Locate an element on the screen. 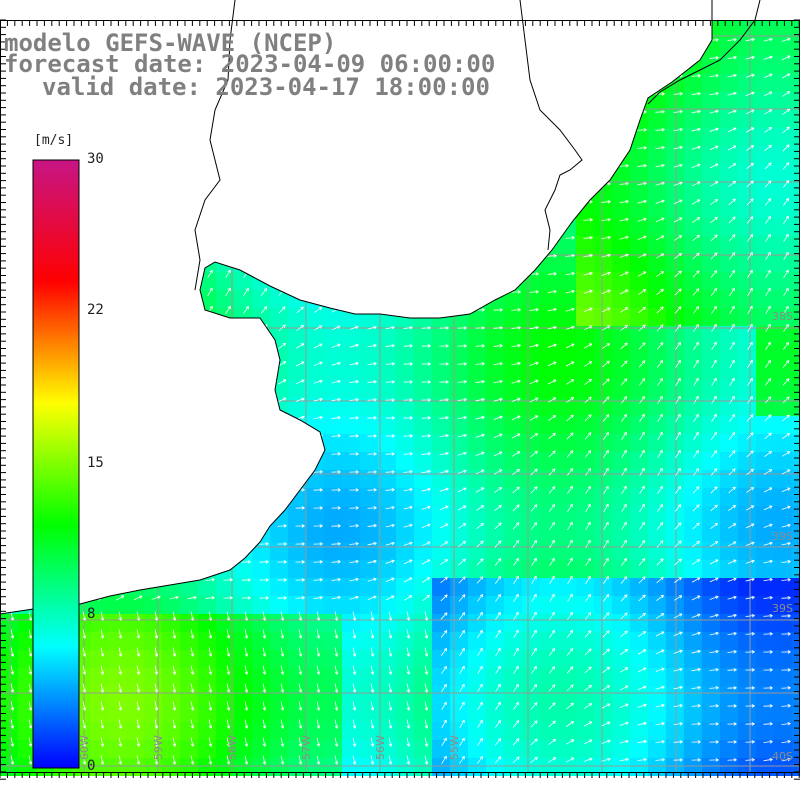 The height and width of the screenshot is (800, 800). colorbar-unit: [m/s] is located at coordinates (54, 140).